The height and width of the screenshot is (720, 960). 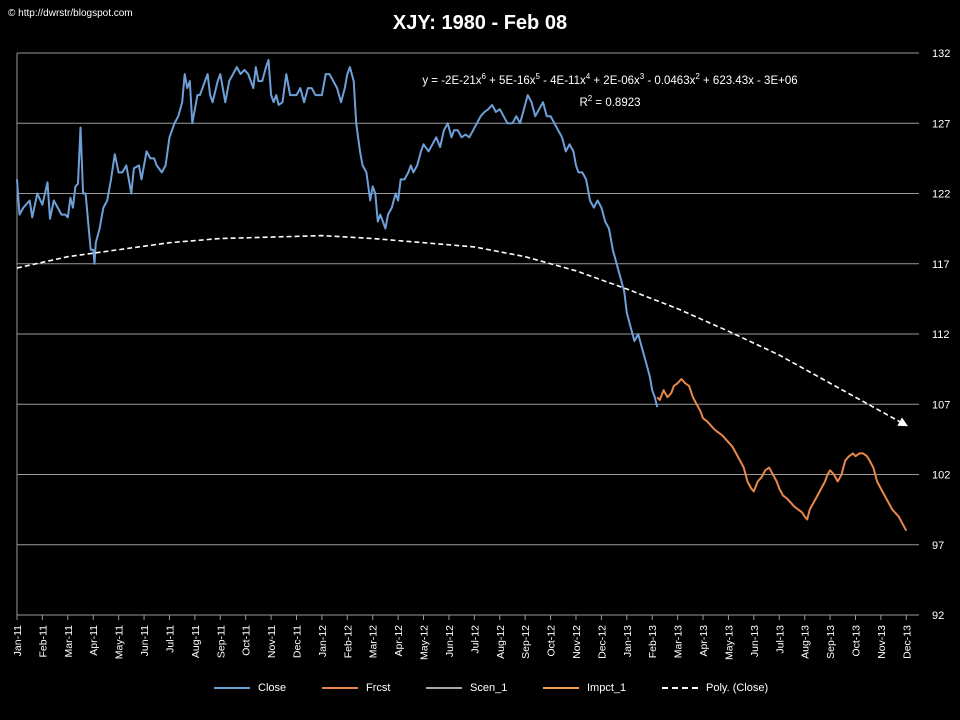 What do you see at coordinates (272, 688) in the screenshot?
I see `legend-label: Close` at bounding box center [272, 688].